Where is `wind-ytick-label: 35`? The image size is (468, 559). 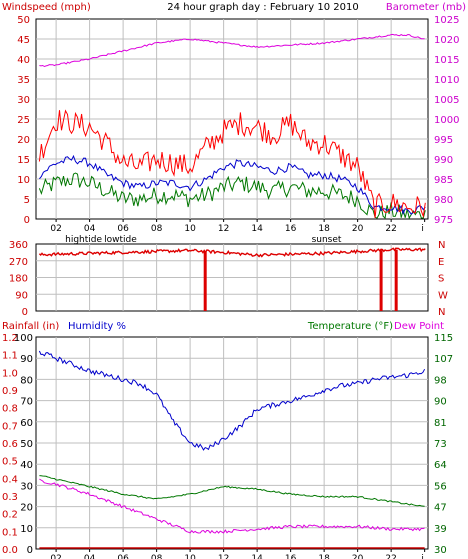
wind-ytick-label: 35 is located at coordinates (23, 80).